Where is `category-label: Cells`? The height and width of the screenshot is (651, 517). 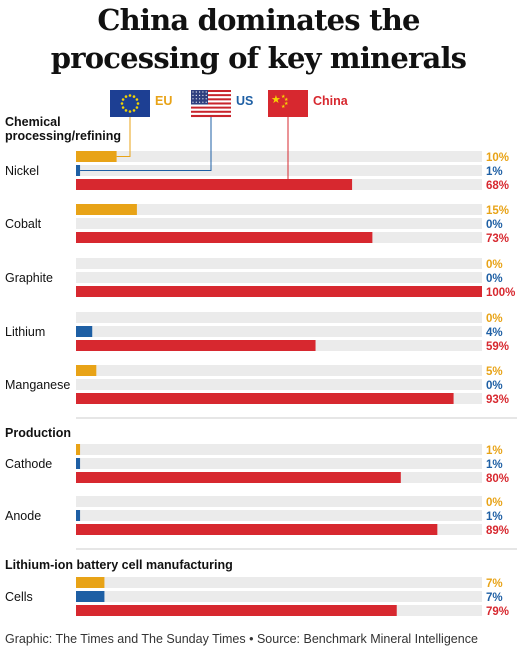
category-label: Cells is located at coordinates (19, 597).